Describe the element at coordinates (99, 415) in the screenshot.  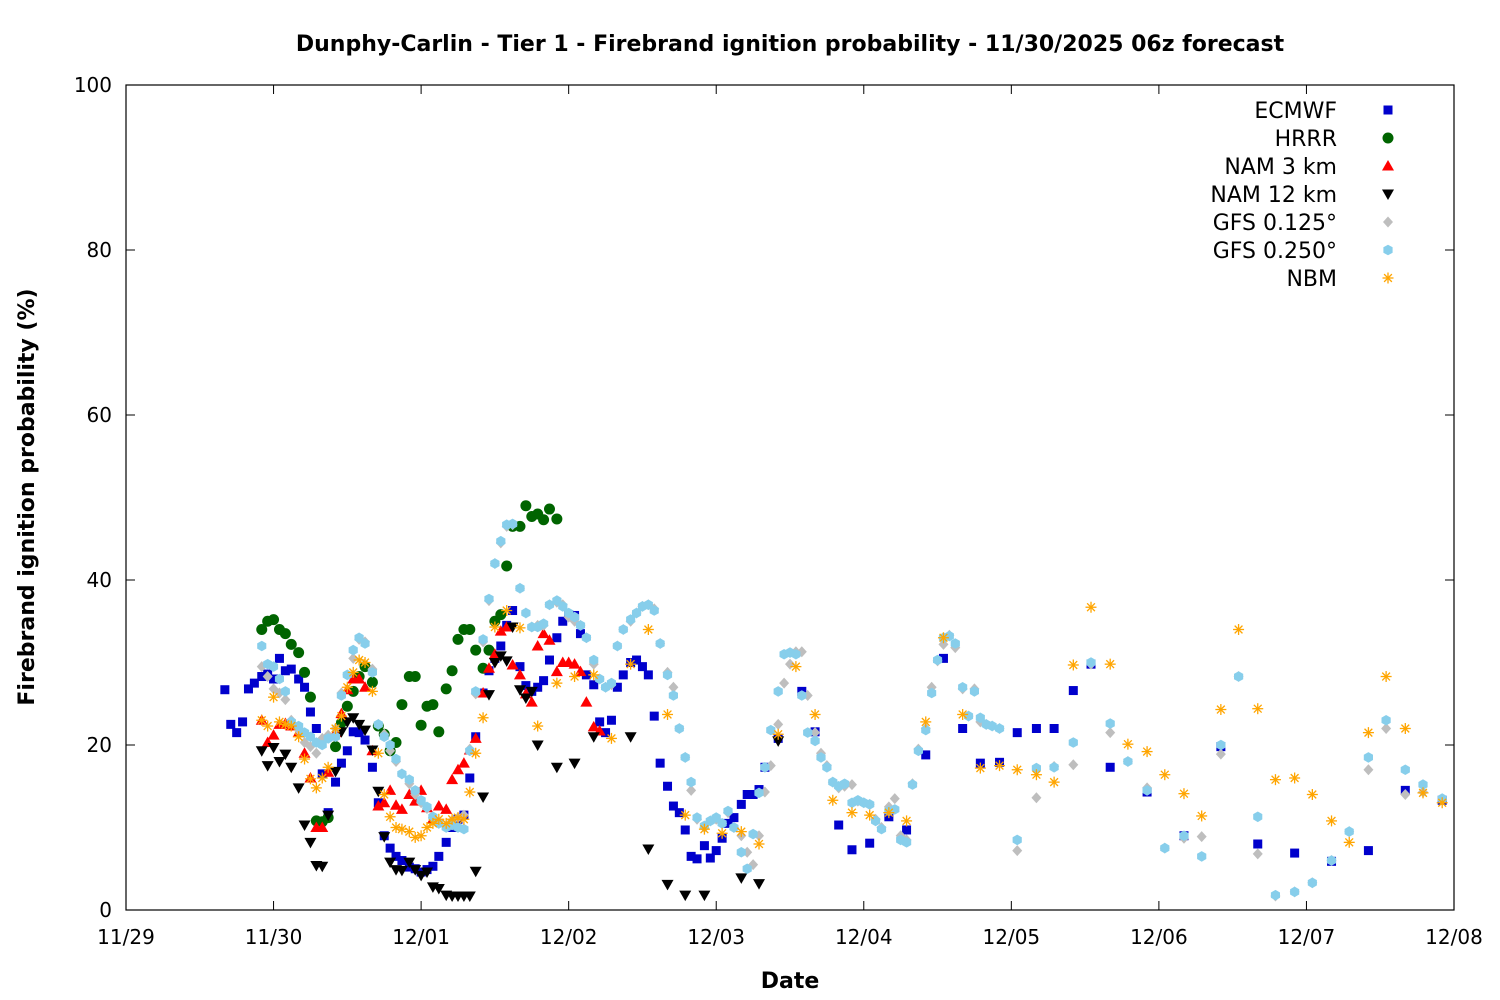
I see `y-tick-label: 60` at that location.